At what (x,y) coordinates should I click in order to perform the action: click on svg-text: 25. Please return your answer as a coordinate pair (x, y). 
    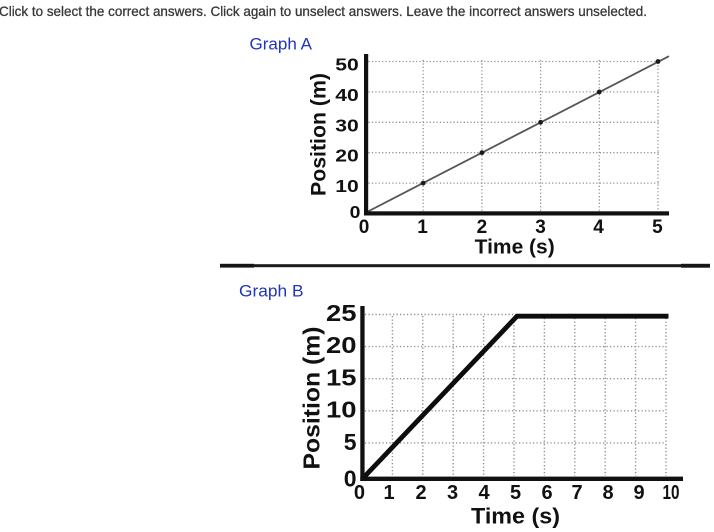
    Looking at the image, I should click on (341, 313).